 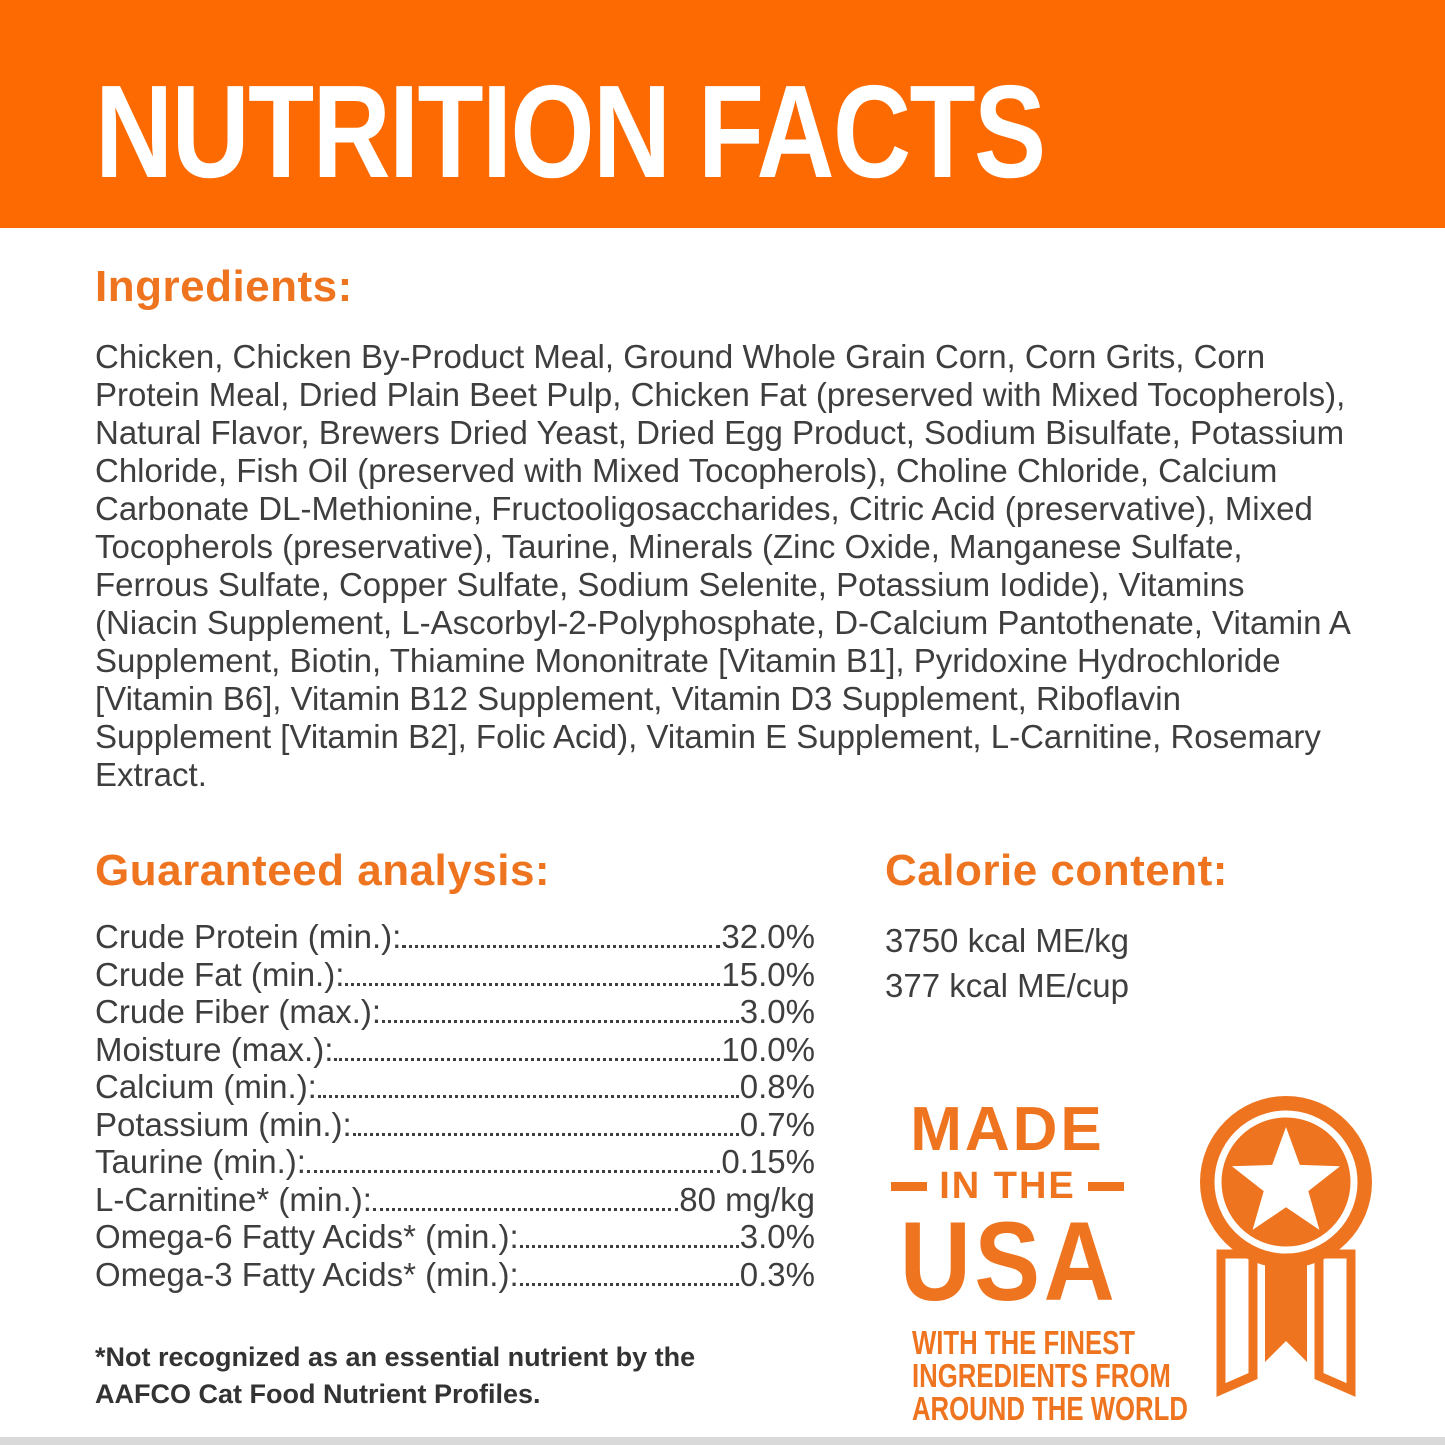 What do you see at coordinates (777, 1274) in the screenshot?
I see `analysis-value: 0.3%` at bounding box center [777, 1274].